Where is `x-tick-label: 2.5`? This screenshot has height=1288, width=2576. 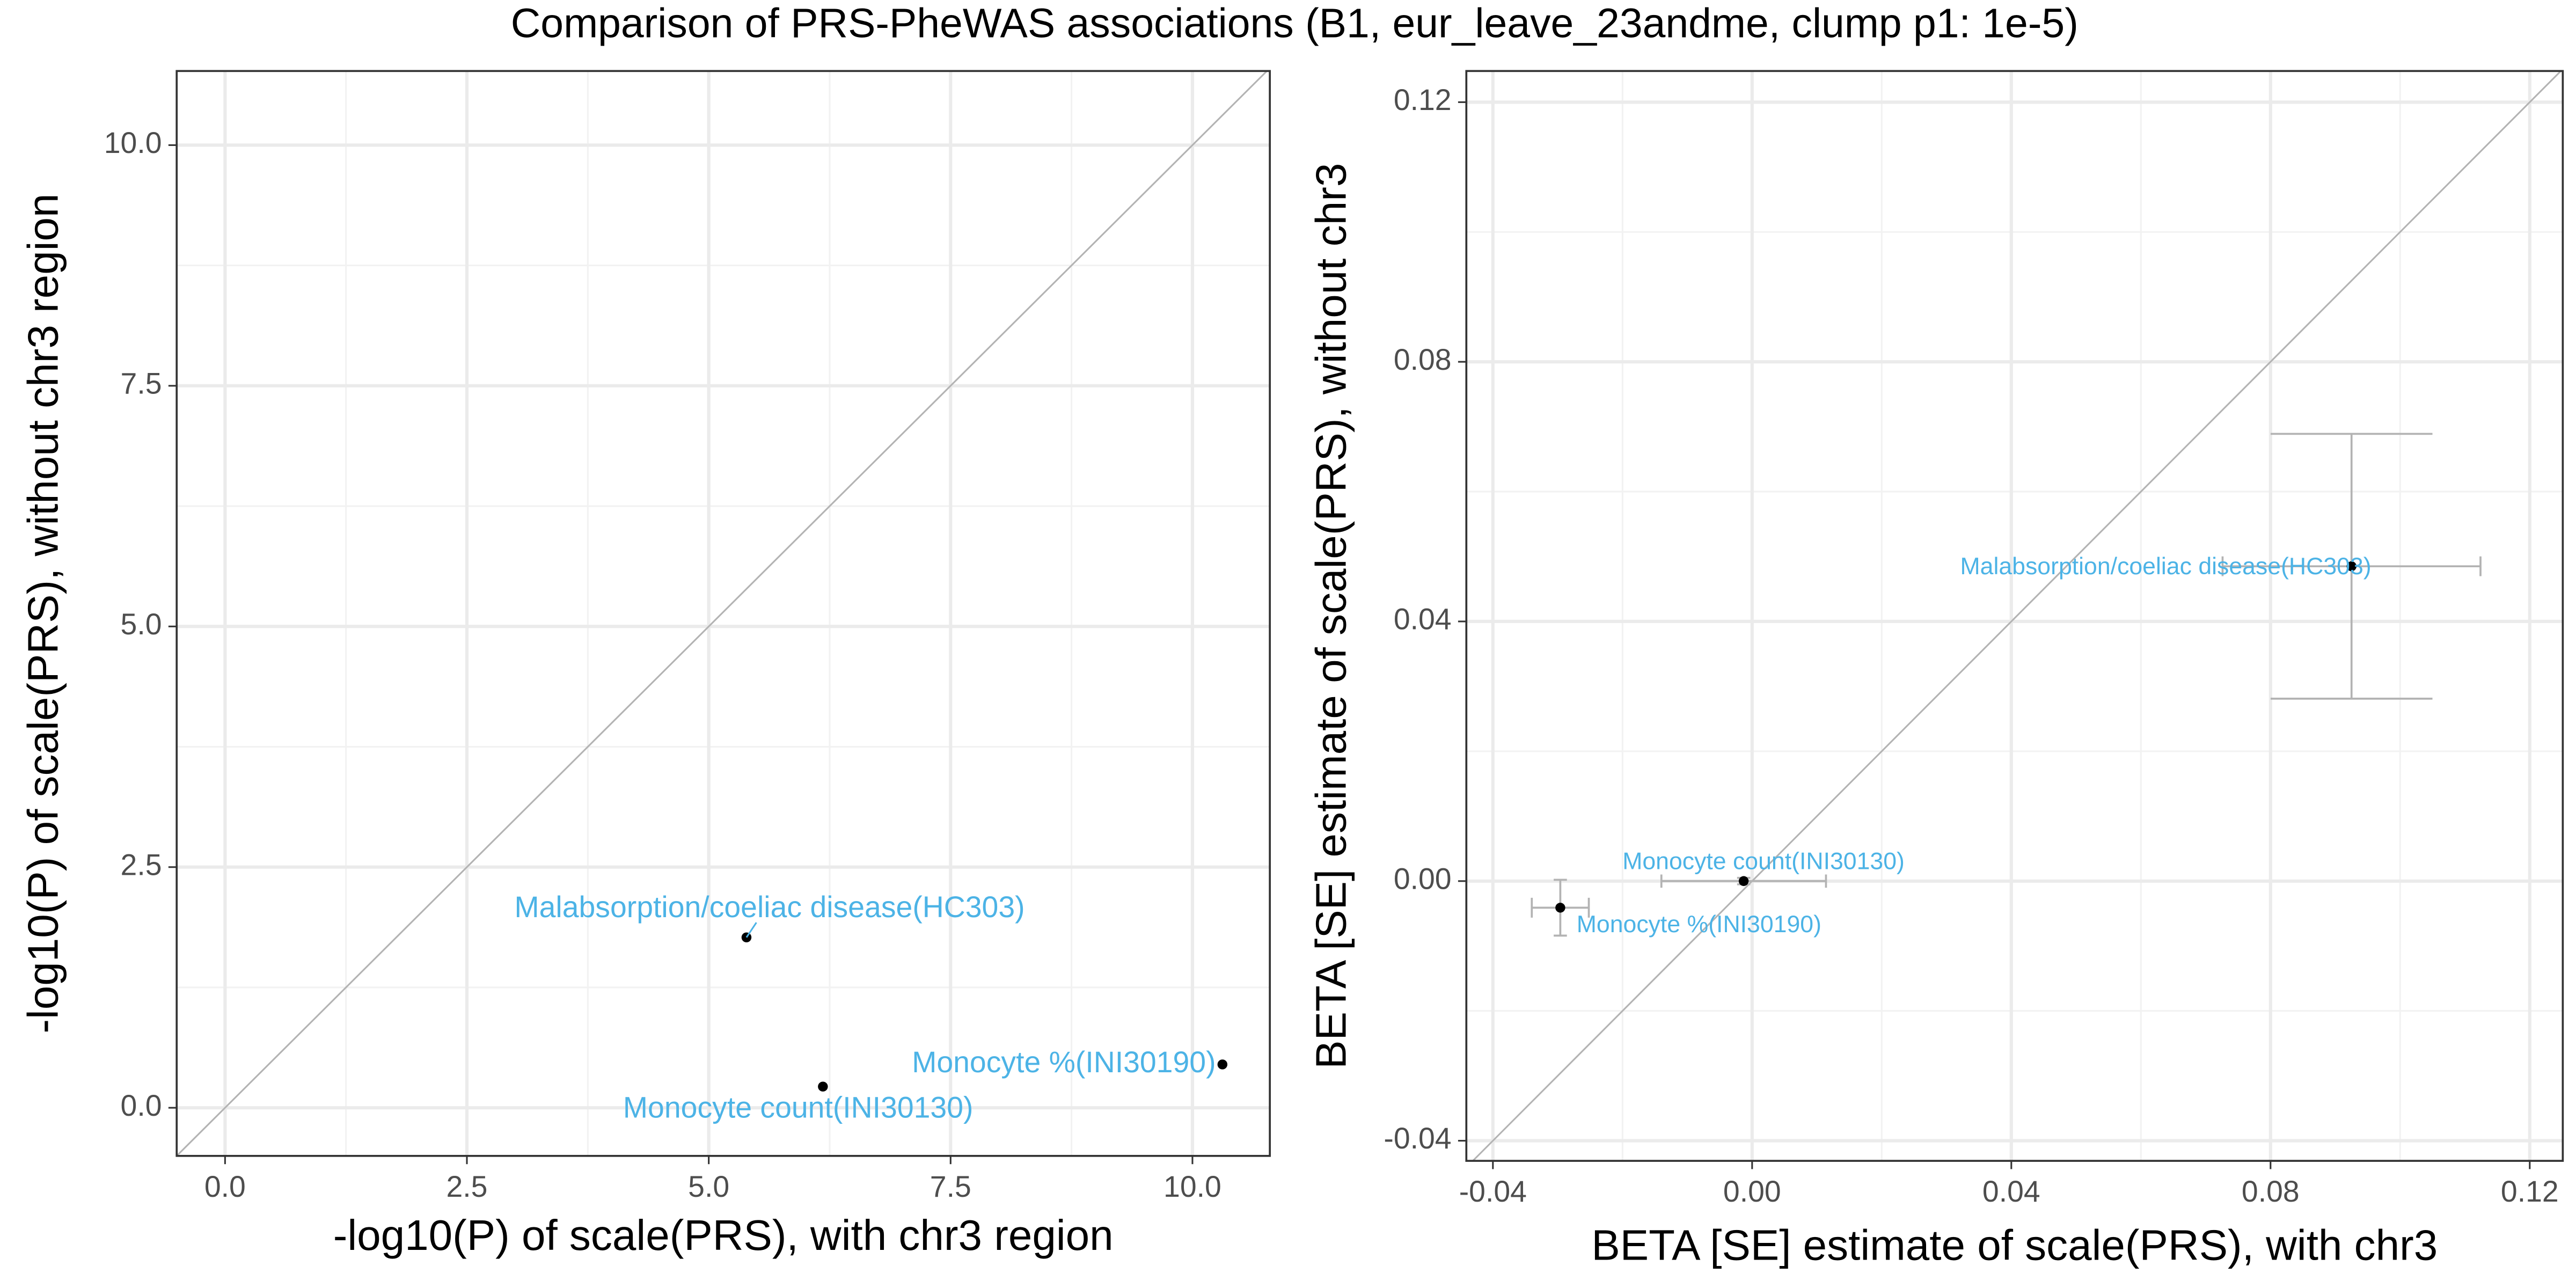 x-tick-label: 2.5 is located at coordinates (467, 1186).